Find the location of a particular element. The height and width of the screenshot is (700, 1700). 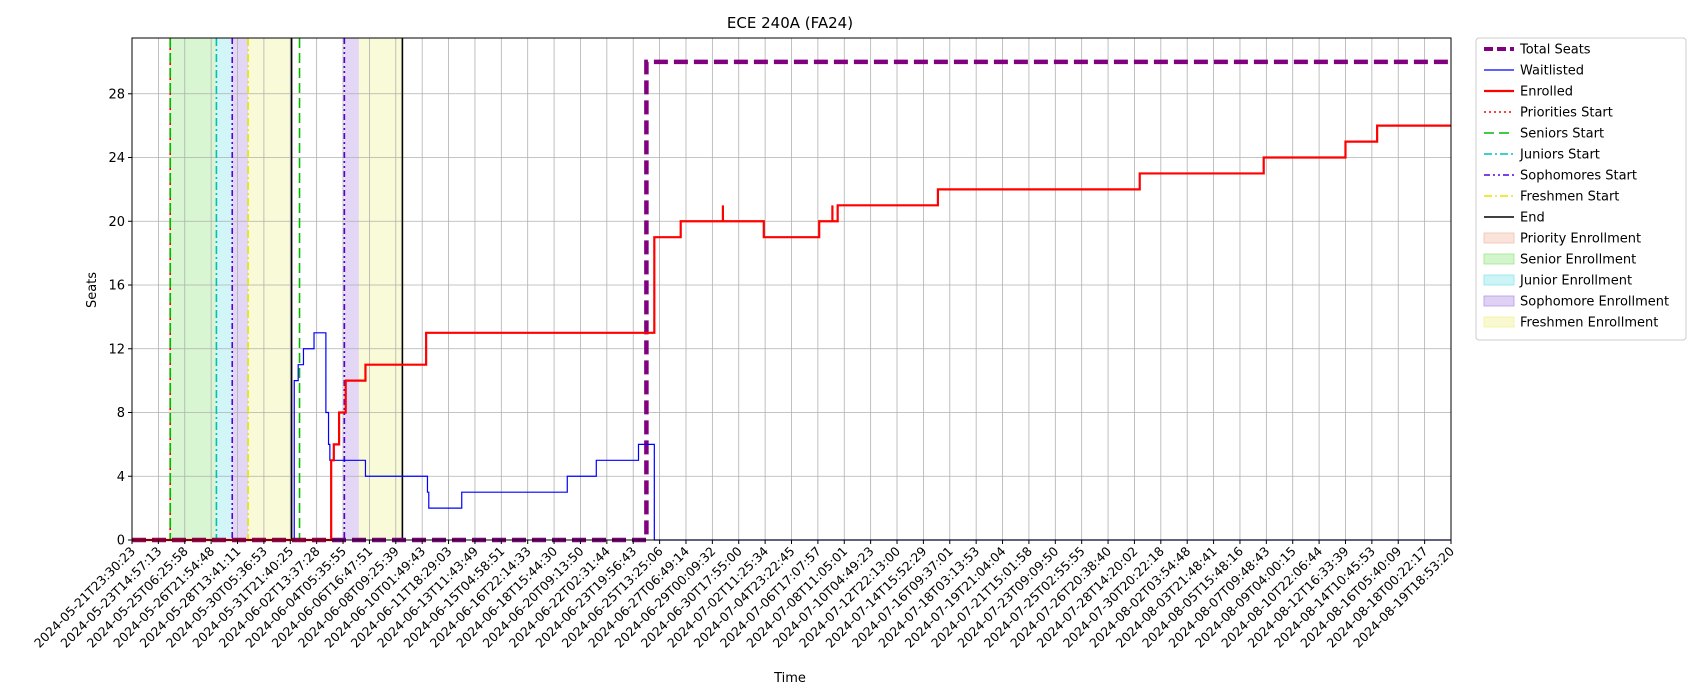

x-axis-label: Time is located at coordinates (789, 678).